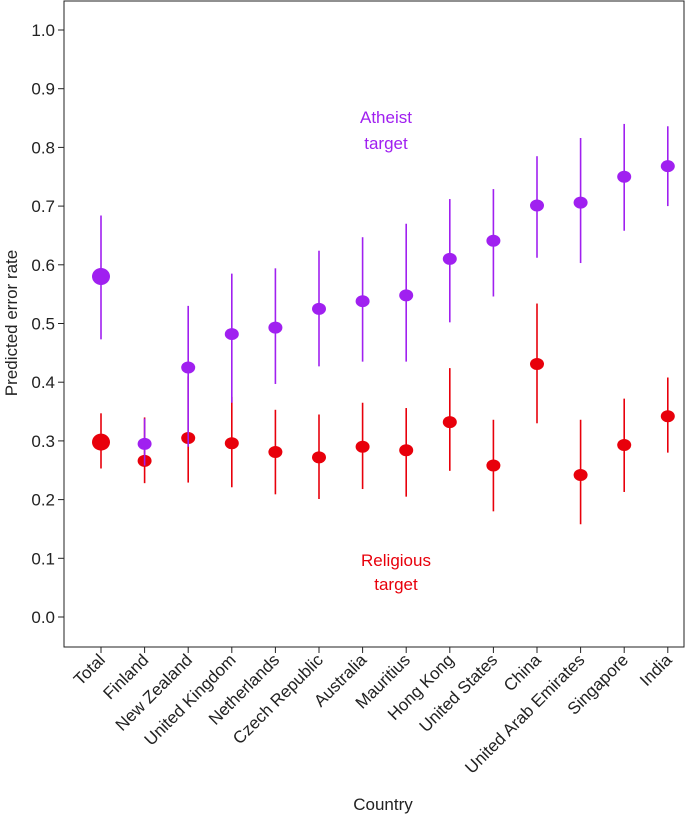 Image resolution: width=685 pixels, height=816 pixels. I want to click on religious-annotation: Religious target, so click(396, 572).